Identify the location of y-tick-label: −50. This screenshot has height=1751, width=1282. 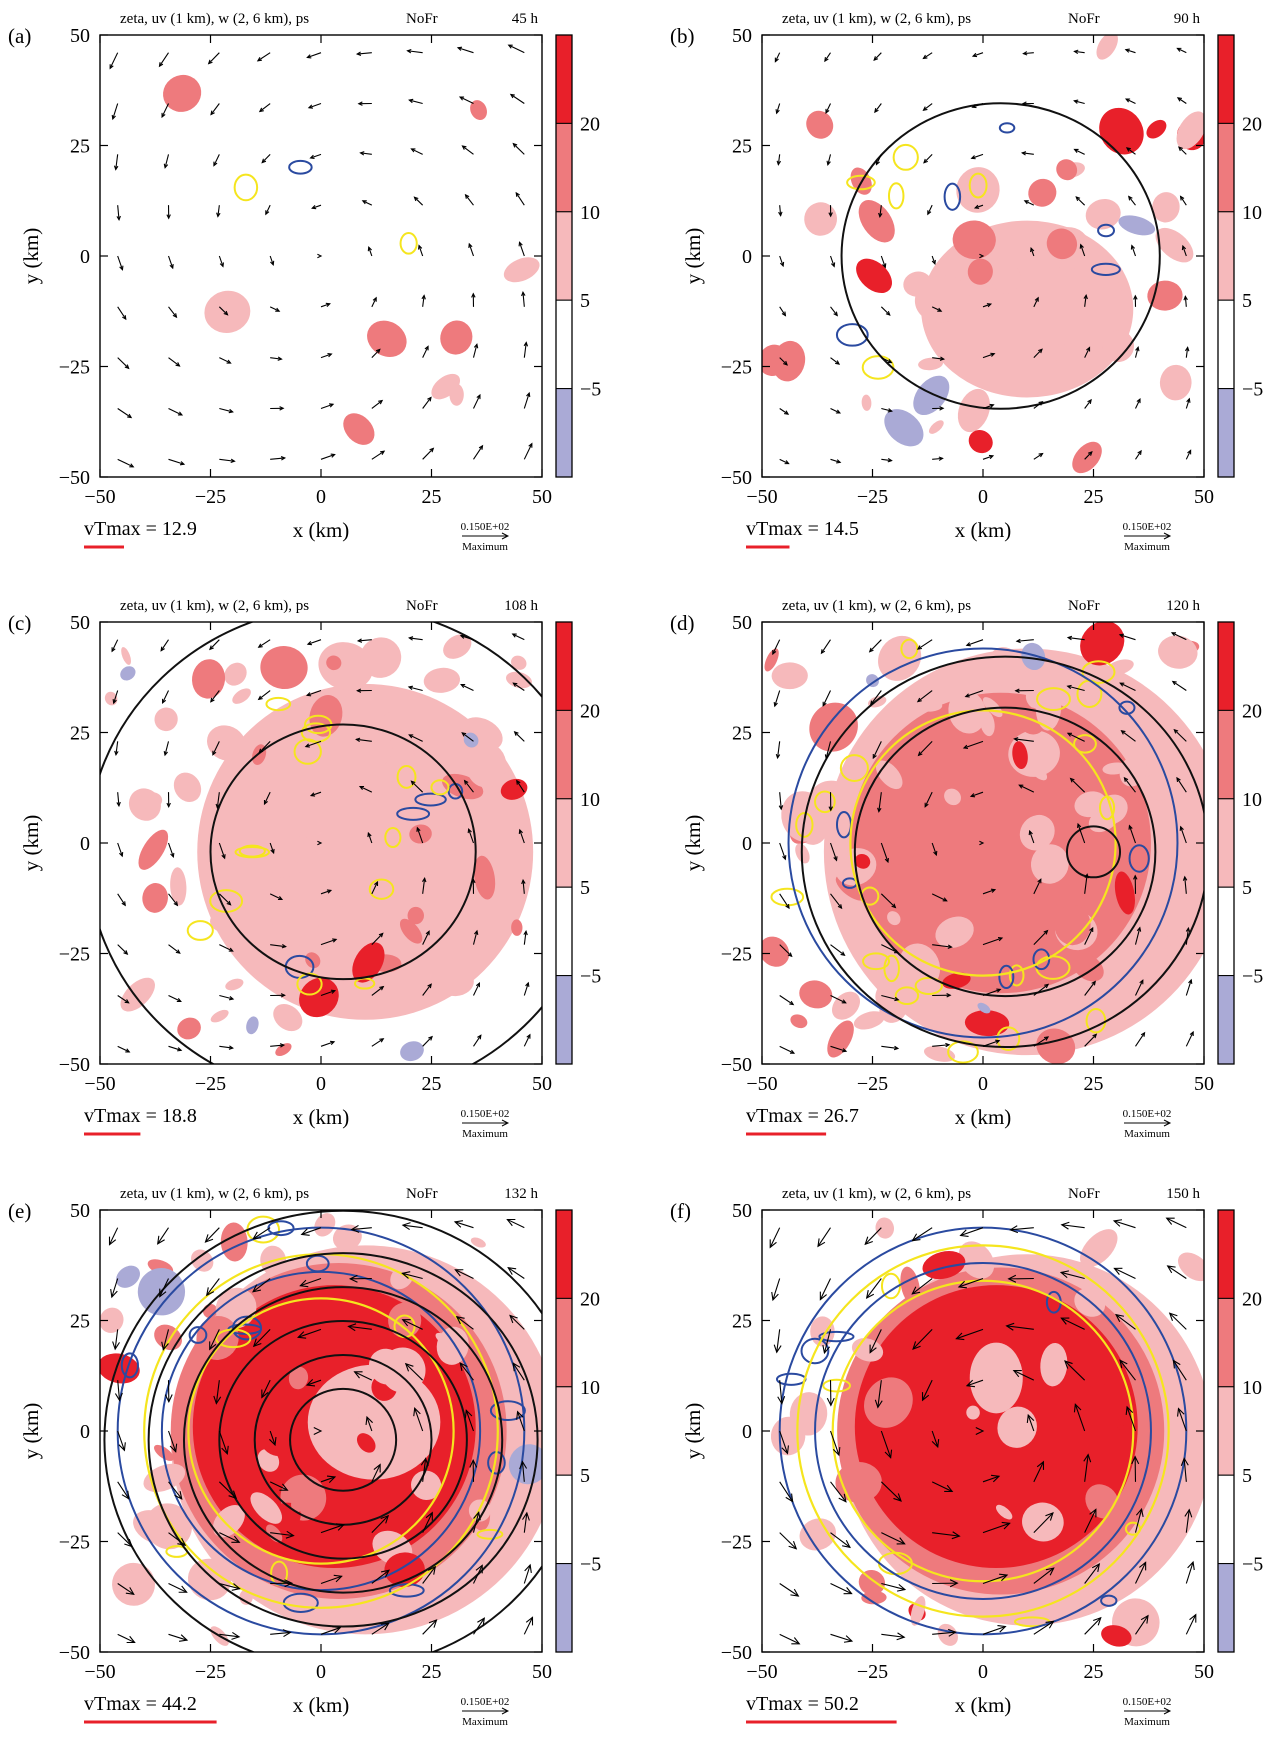
(74, 1653).